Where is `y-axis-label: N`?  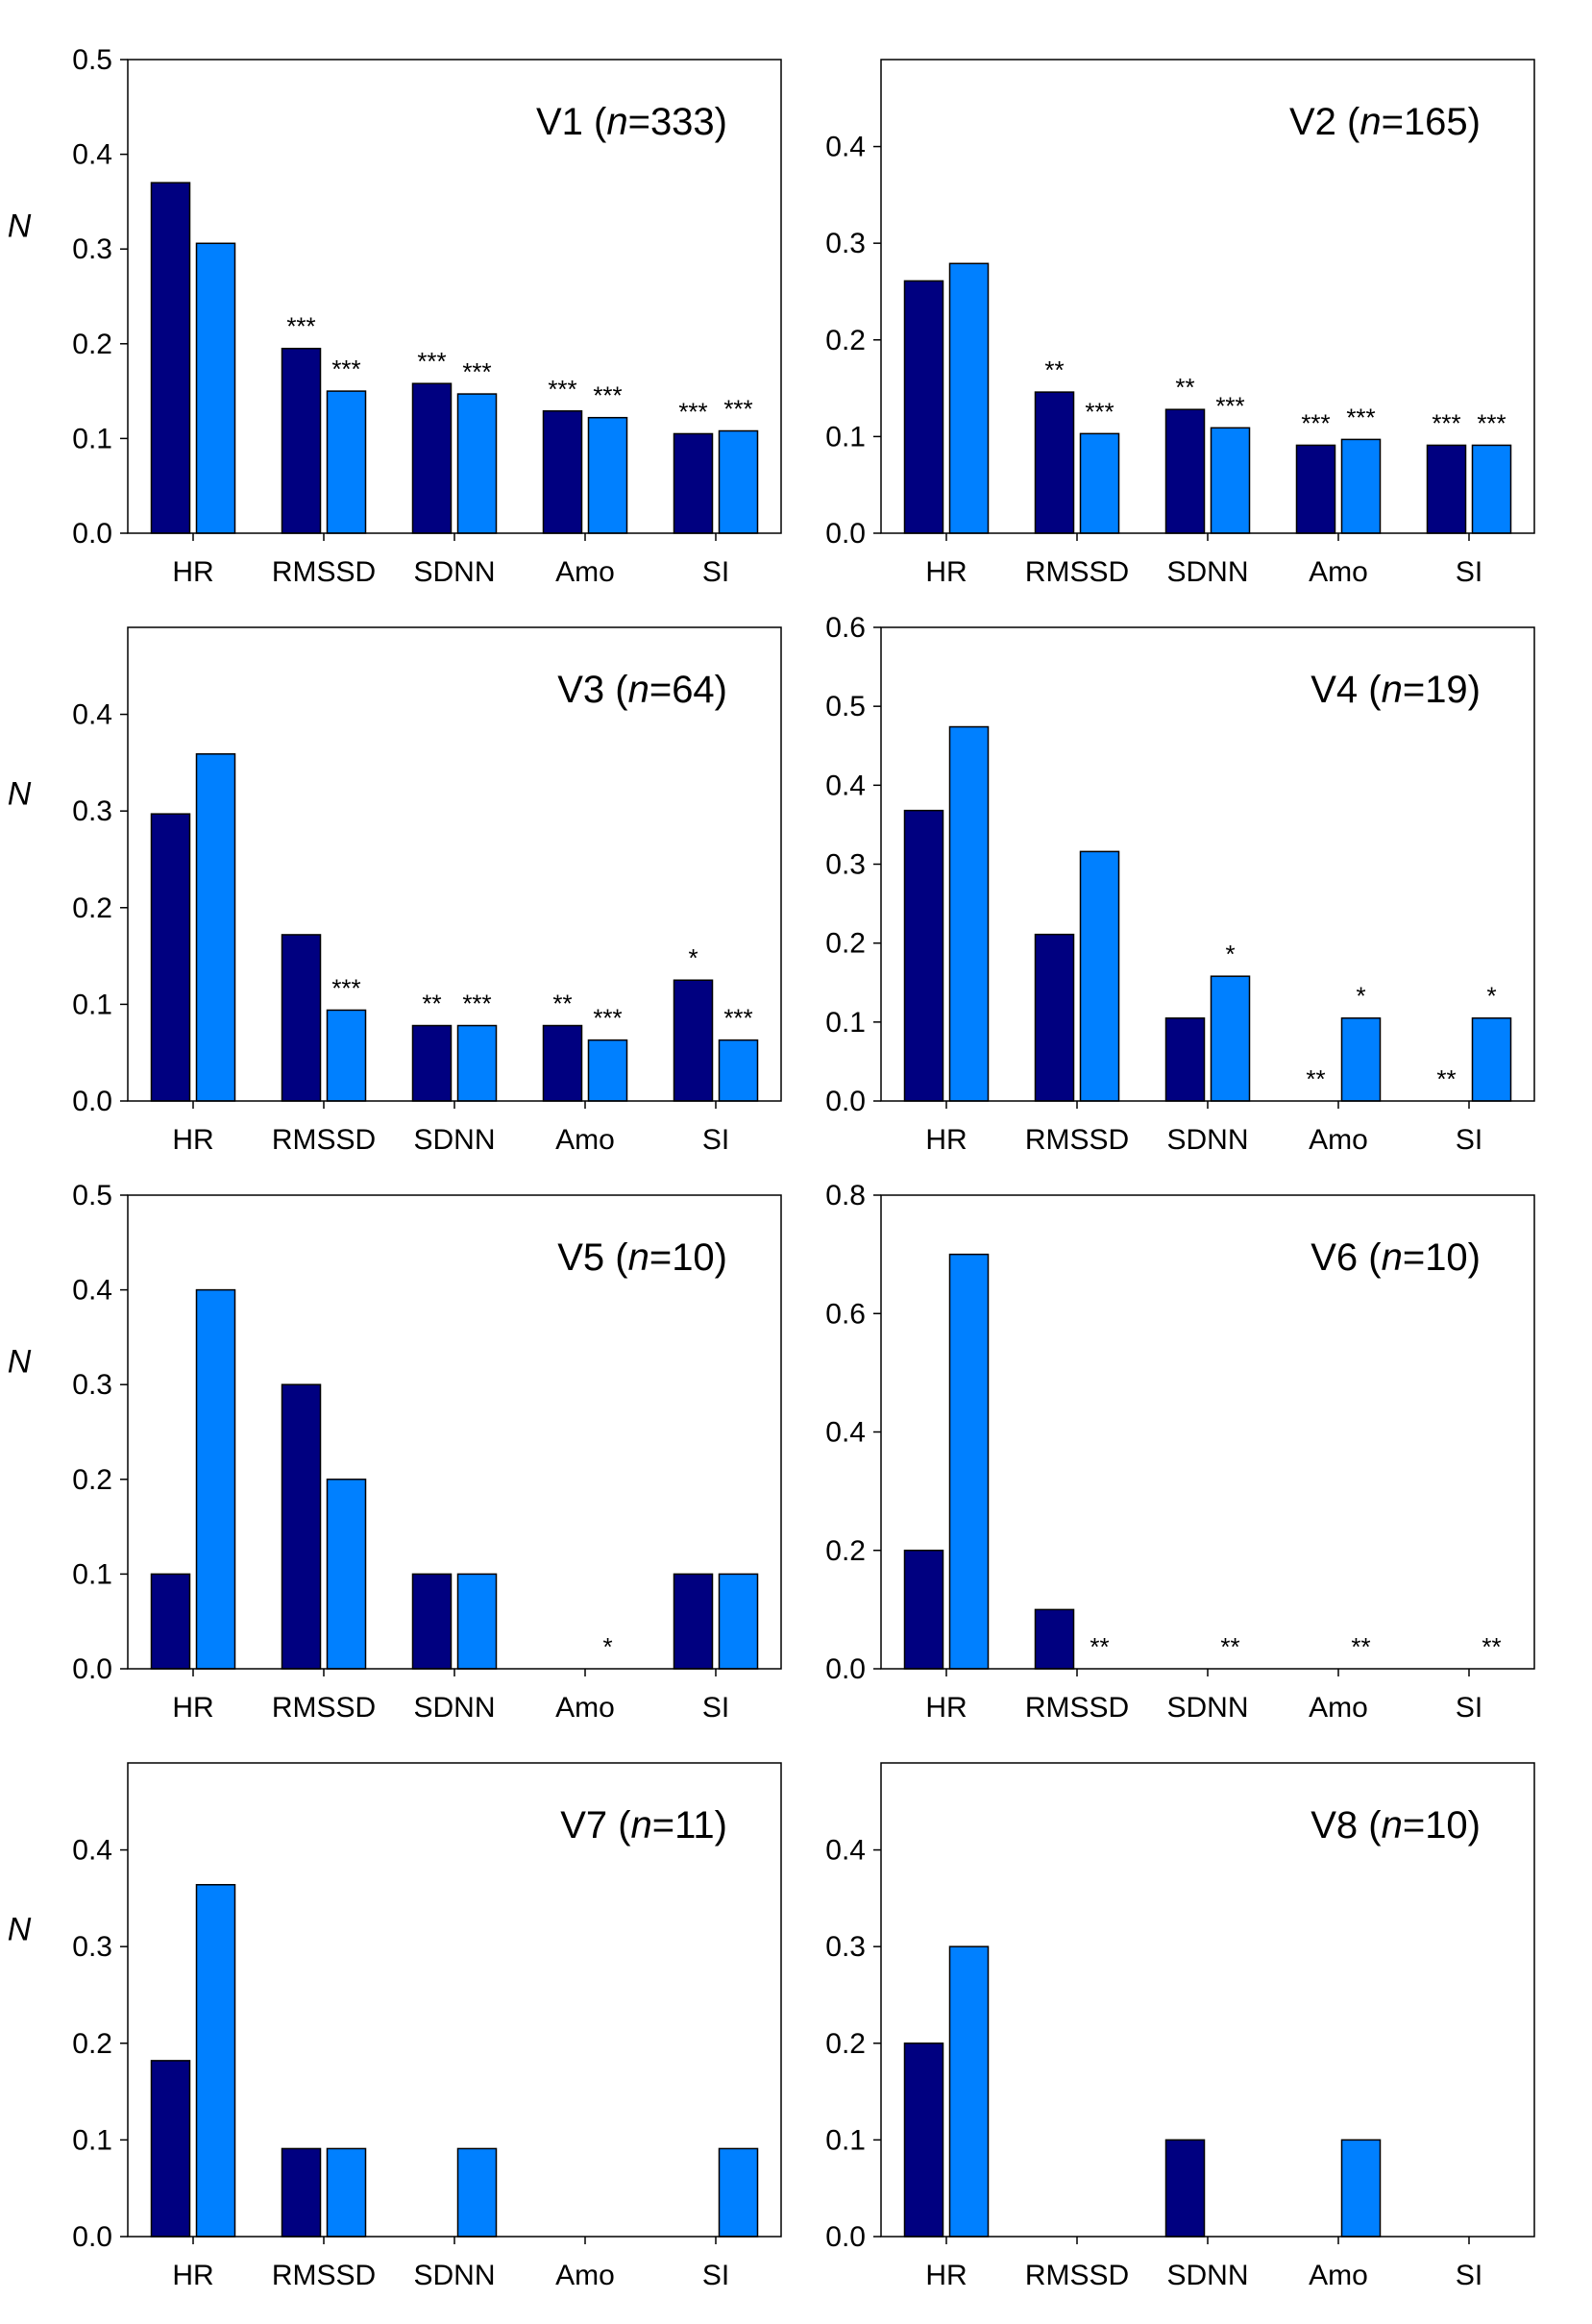
y-axis-label: N is located at coordinates (20, 1930).